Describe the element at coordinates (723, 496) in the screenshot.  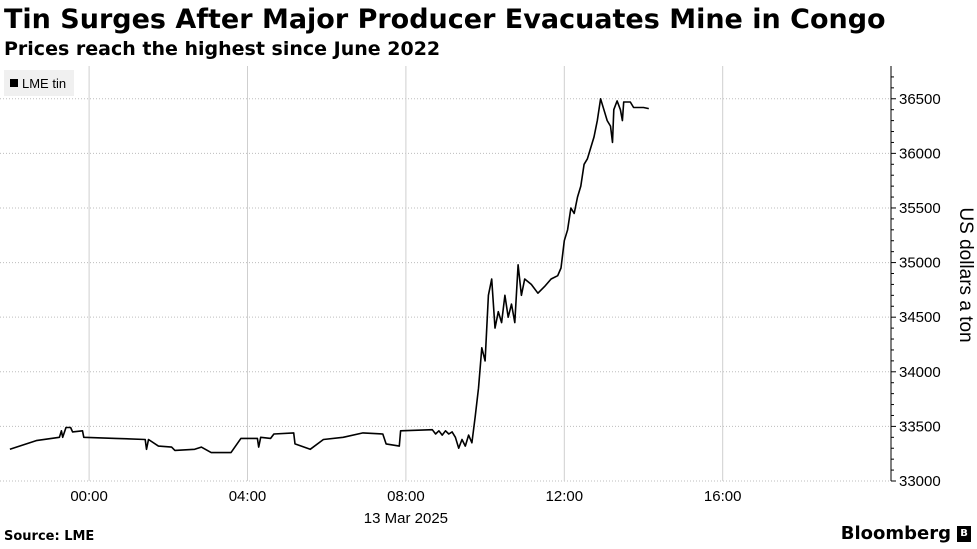
I see `x-tick-label: 16:00` at that location.